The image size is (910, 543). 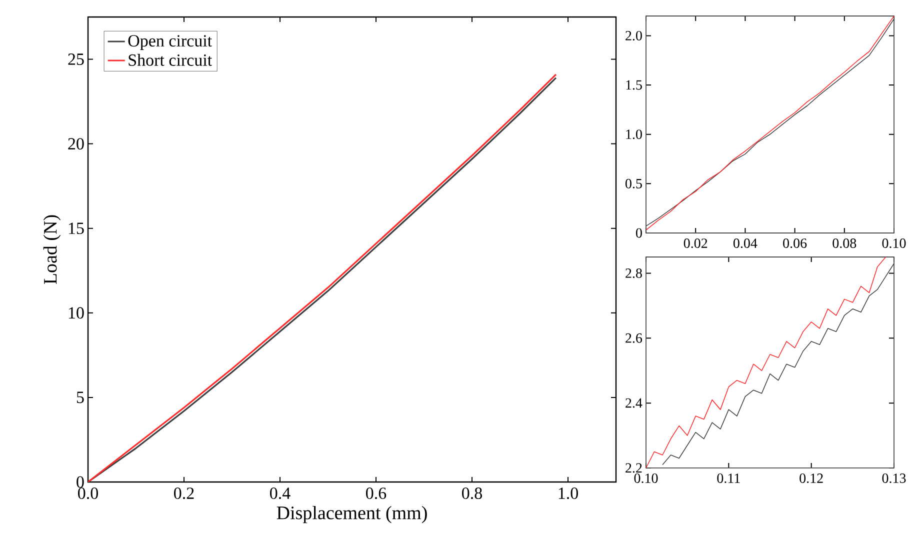 I want to click on y-tick-label: 1.5, so click(x=634, y=85).